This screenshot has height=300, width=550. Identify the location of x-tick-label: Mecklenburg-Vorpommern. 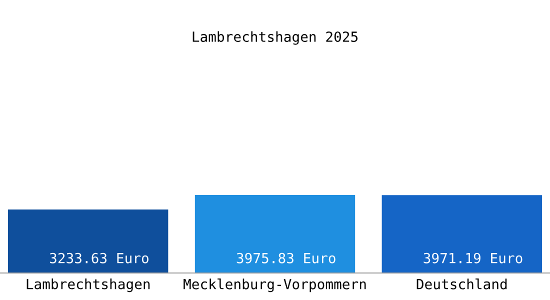
(275, 285).